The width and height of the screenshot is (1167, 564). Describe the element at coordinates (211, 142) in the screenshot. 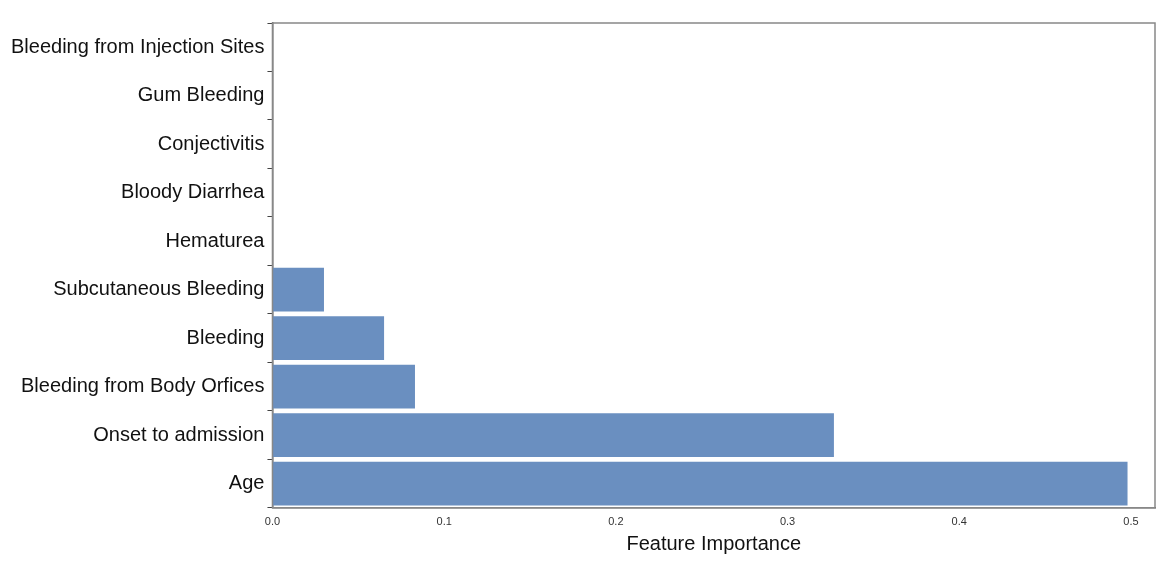

I see `y-tick-label: Conjectivitis` at that location.